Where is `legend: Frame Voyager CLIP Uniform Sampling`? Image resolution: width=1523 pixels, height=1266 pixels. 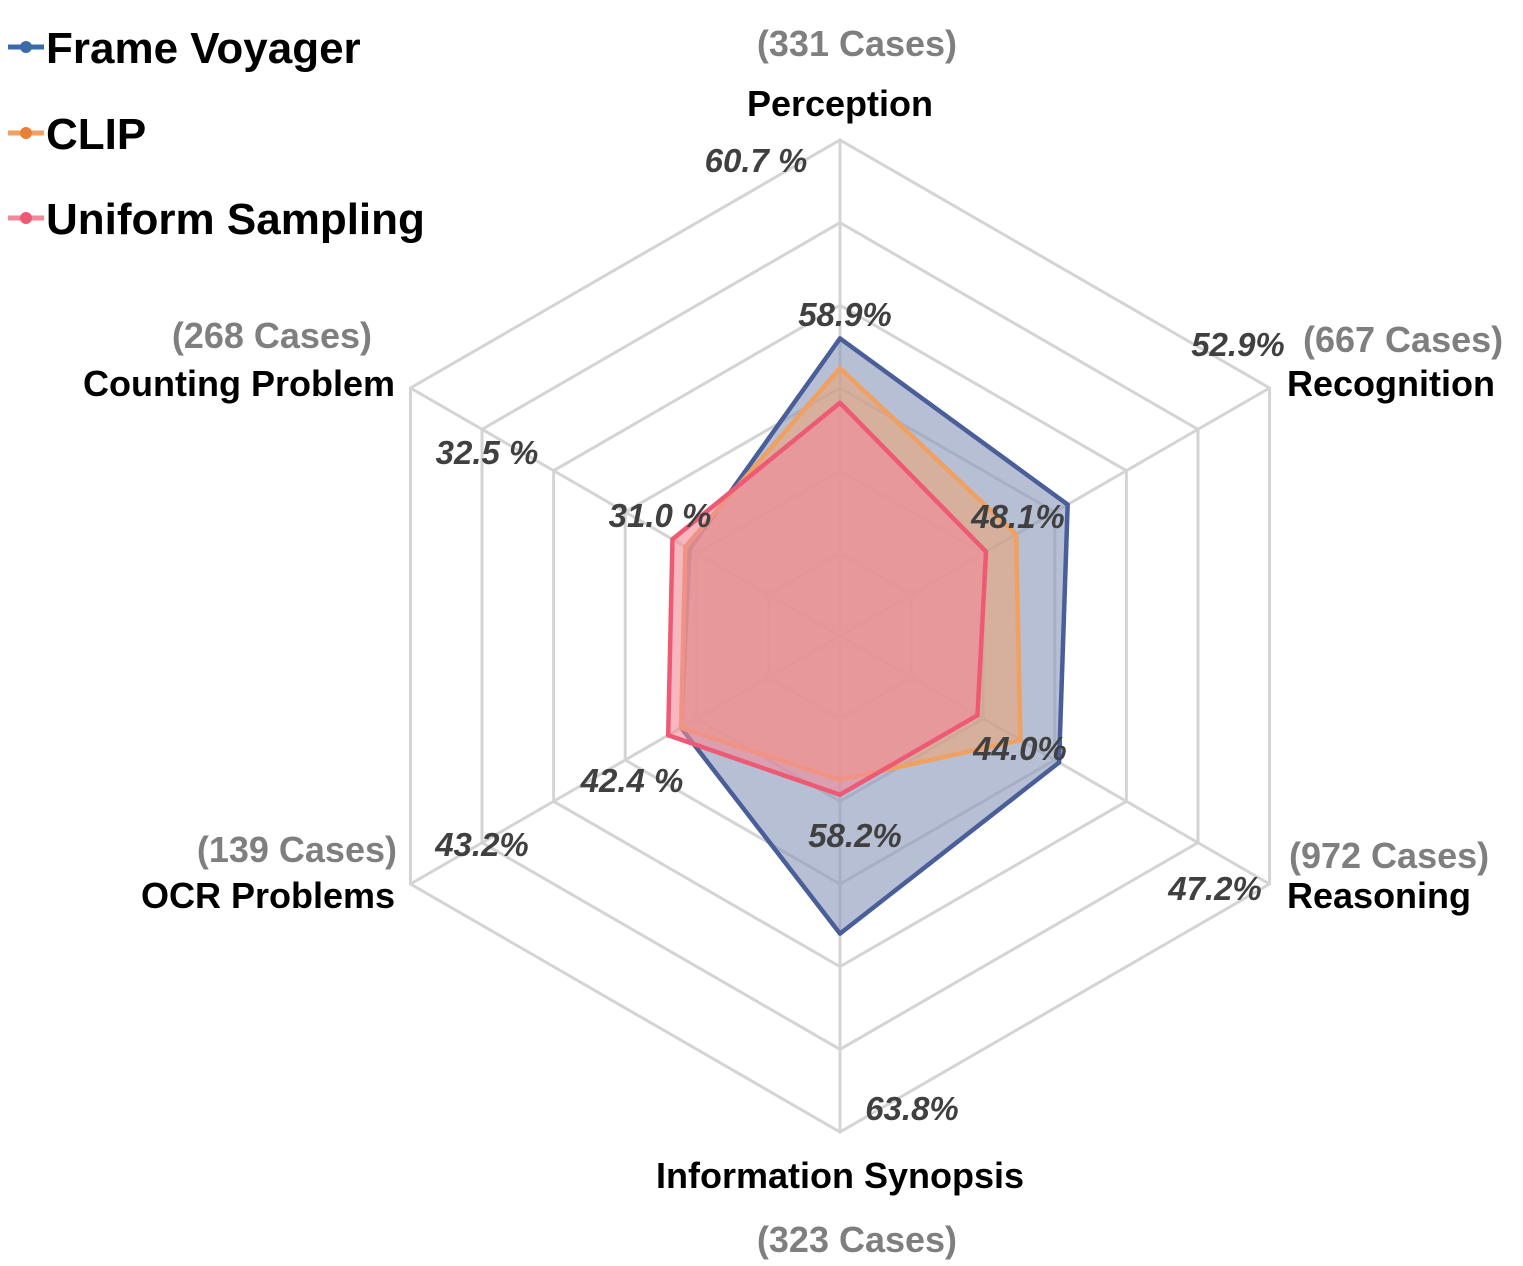 legend: Frame Voyager CLIP Uniform Sampling is located at coordinates (216, 134).